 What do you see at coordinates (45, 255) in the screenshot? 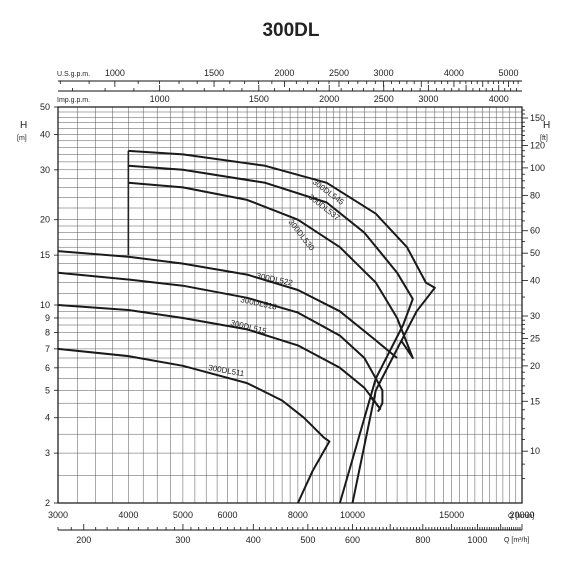
I see `y-left-tick-label: 15` at bounding box center [45, 255].